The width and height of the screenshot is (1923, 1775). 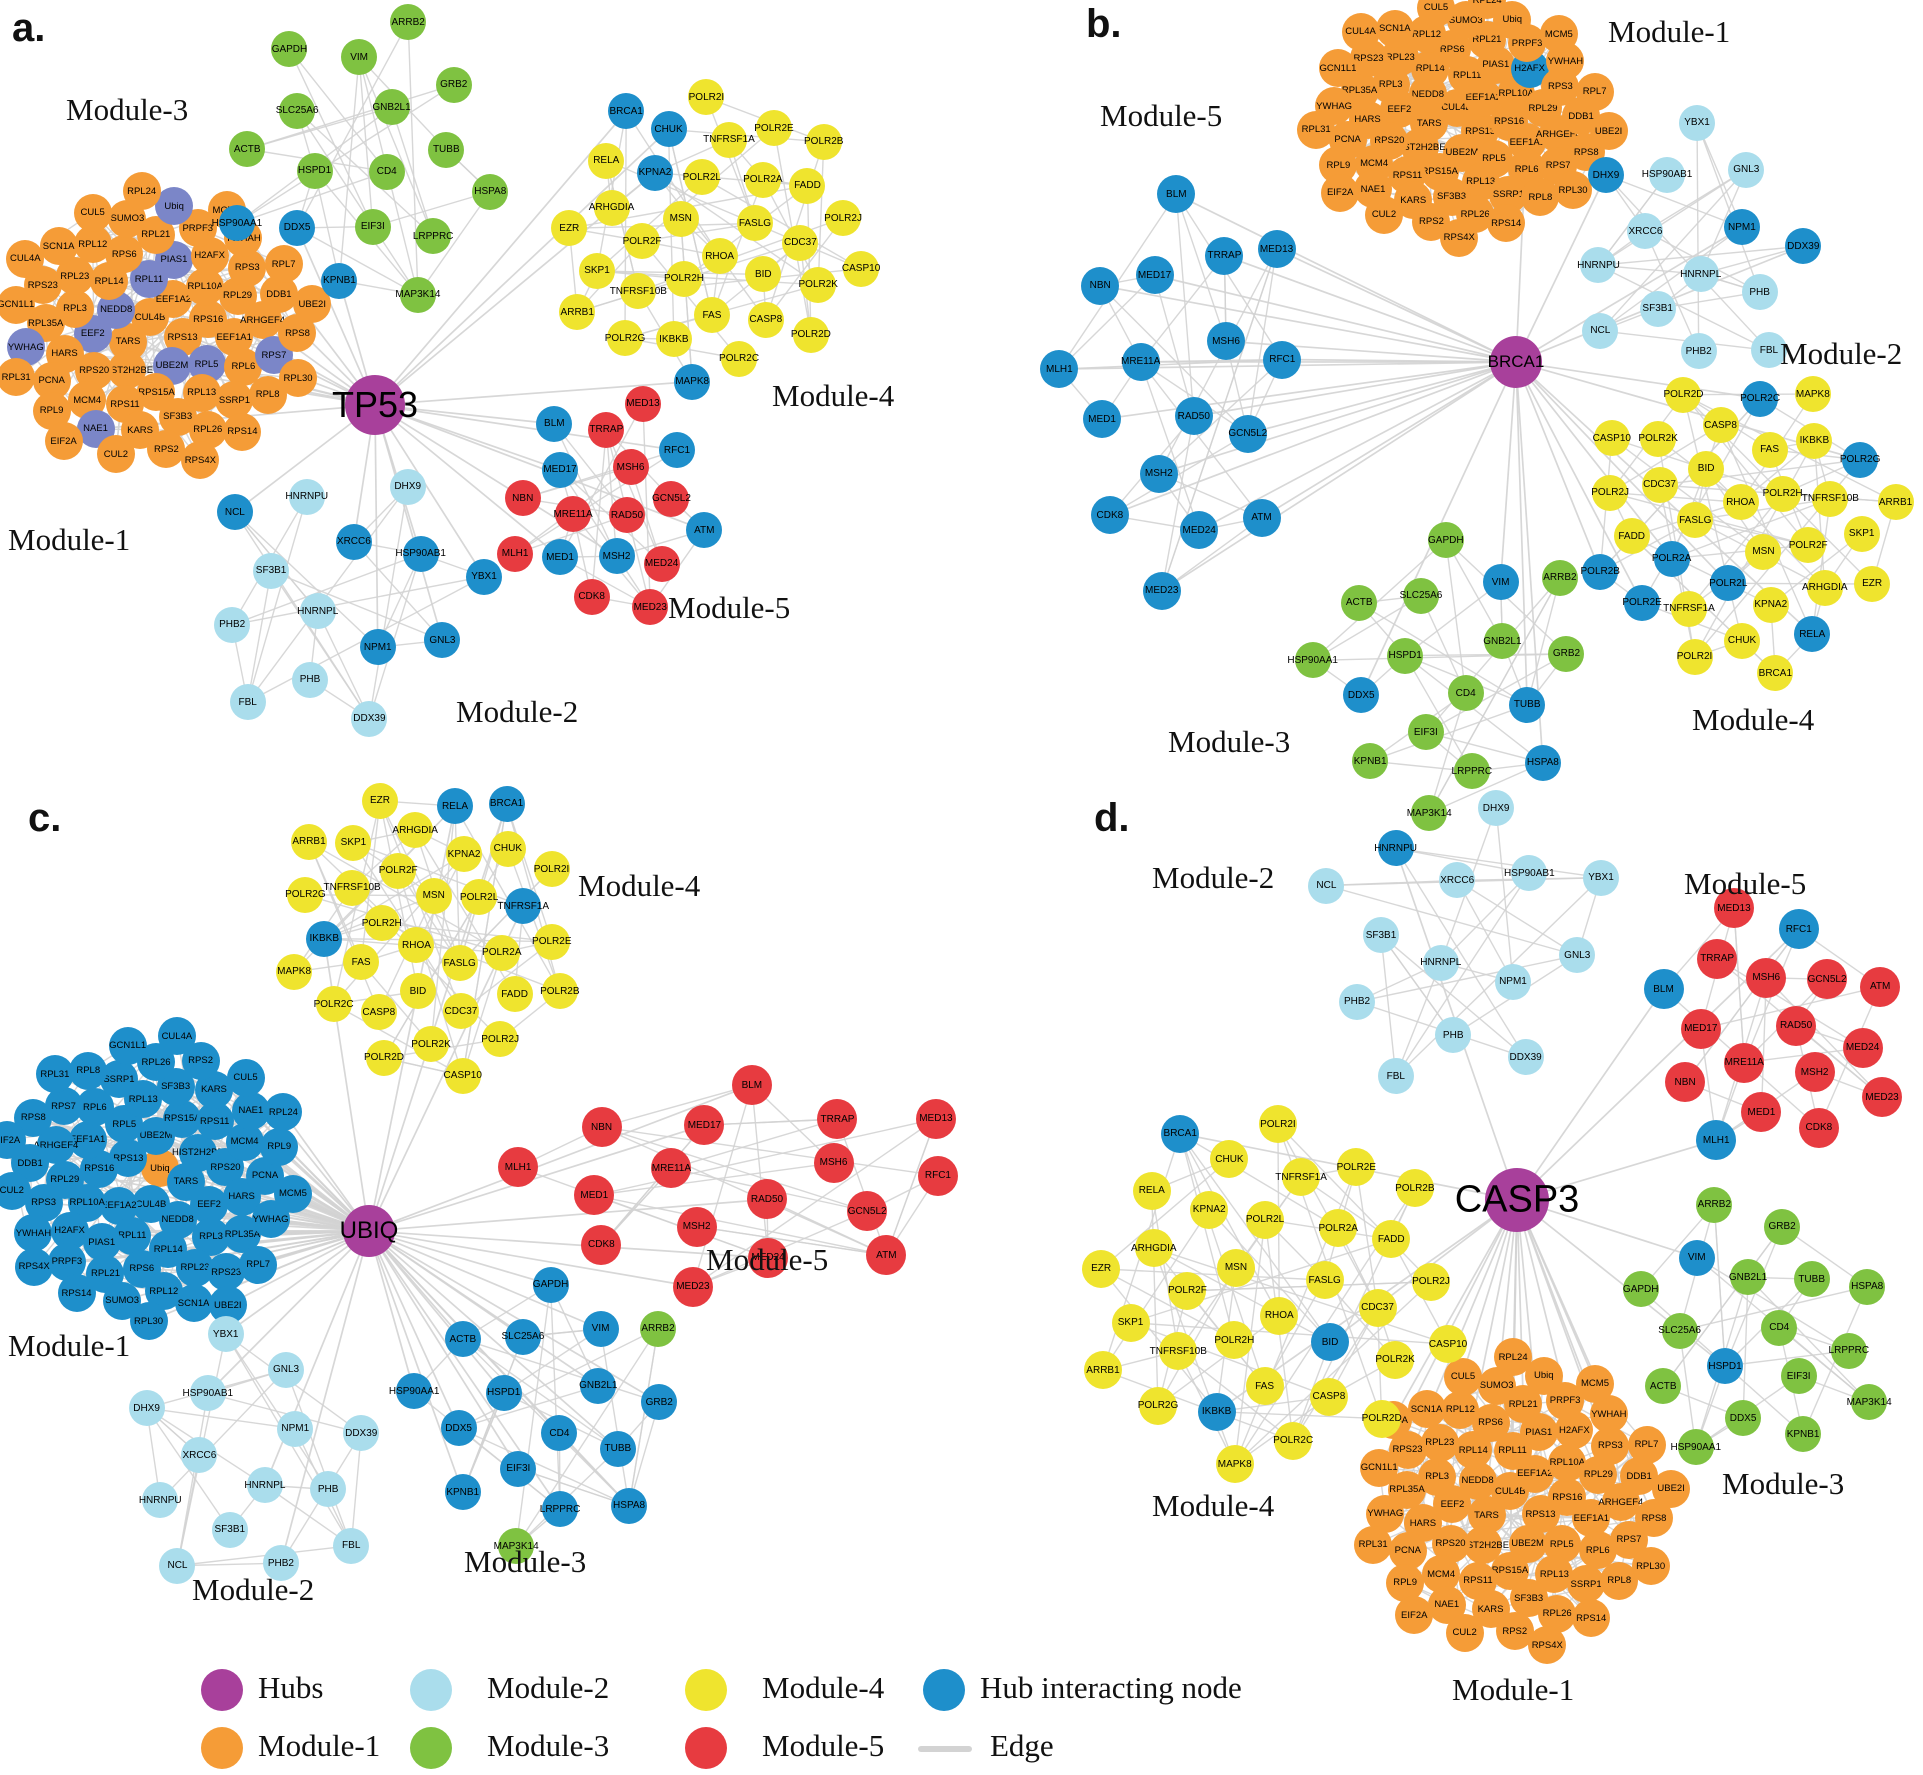 What do you see at coordinates (823, 1687) in the screenshot?
I see `legend-label-module4: Module-4` at bounding box center [823, 1687].